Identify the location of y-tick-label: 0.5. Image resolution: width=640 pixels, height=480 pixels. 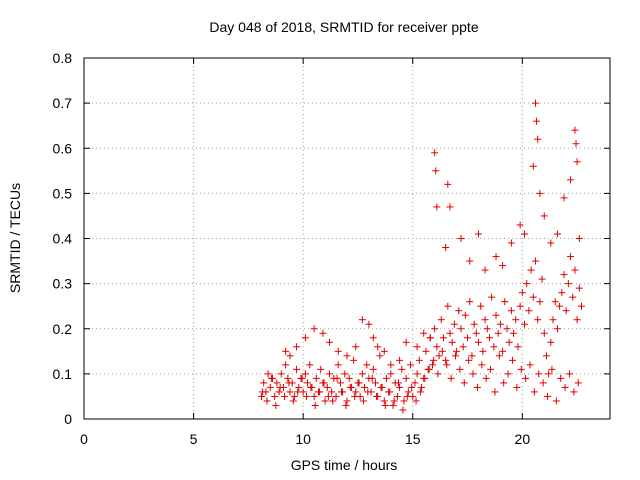
(63, 193).